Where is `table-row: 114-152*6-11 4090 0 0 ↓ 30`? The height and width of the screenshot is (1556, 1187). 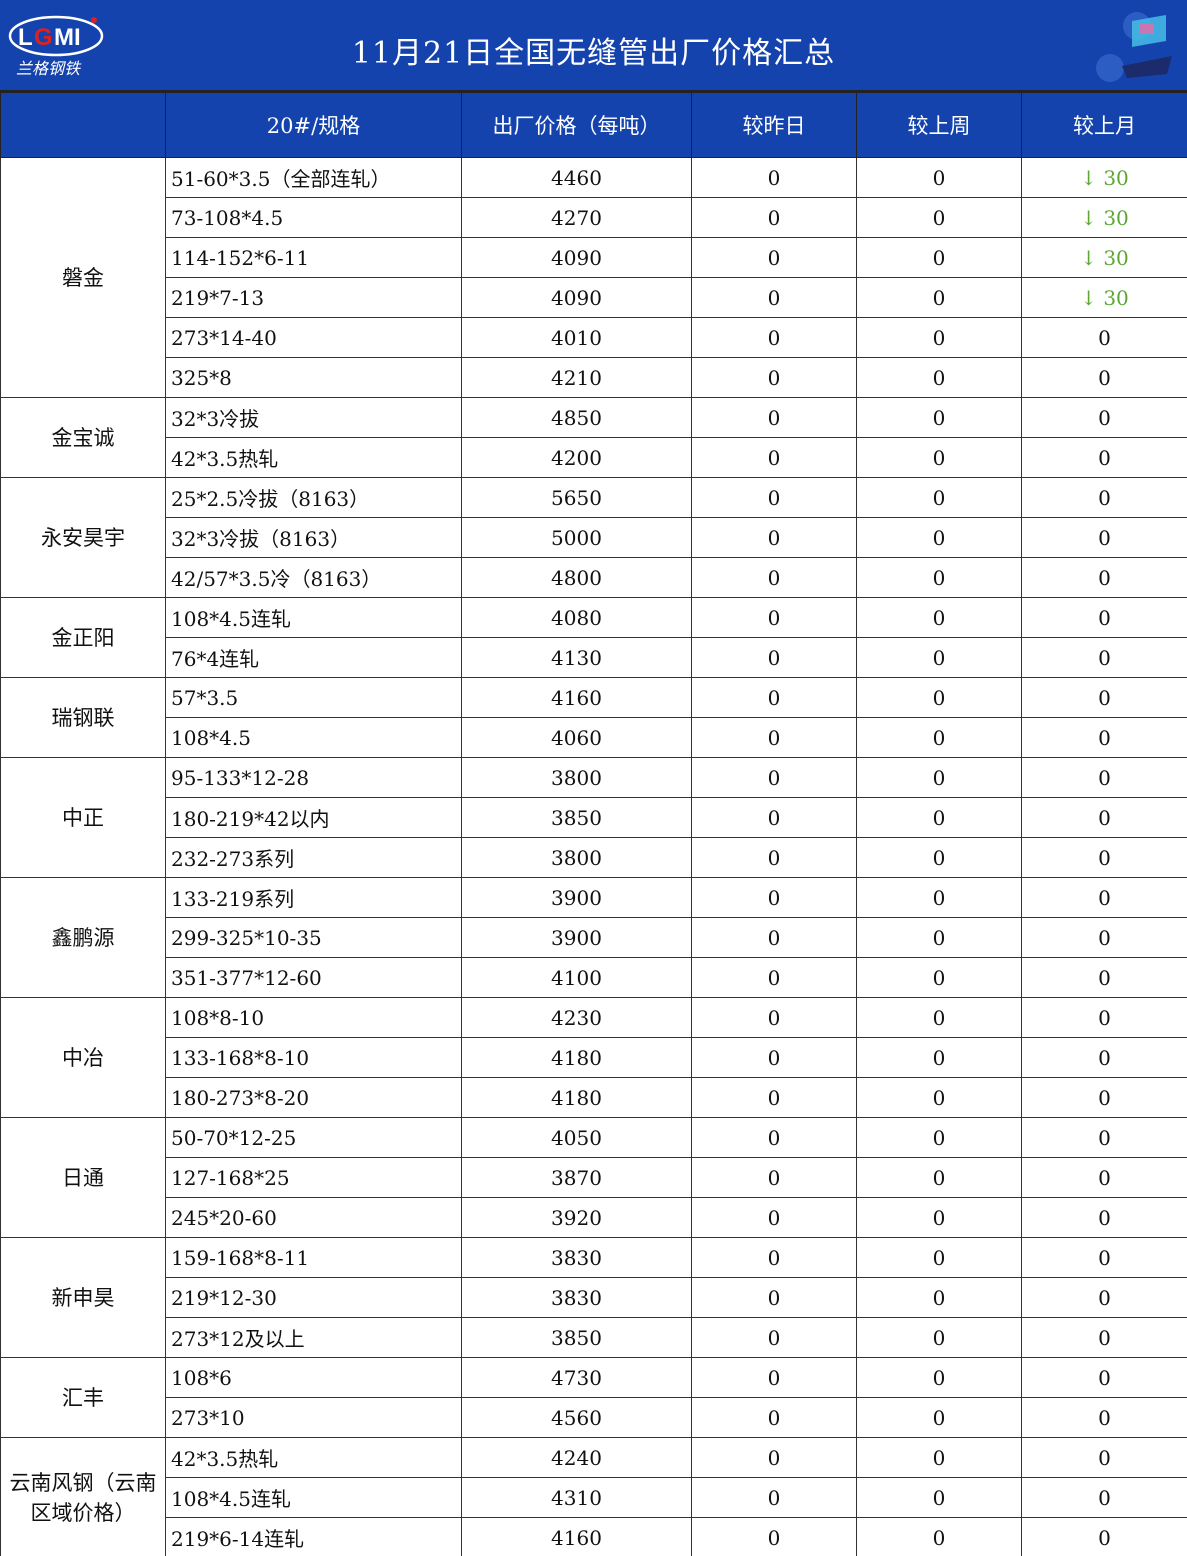 table-row: 114-152*6-11 4090 0 0 ↓ 30 is located at coordinates (594, 257).